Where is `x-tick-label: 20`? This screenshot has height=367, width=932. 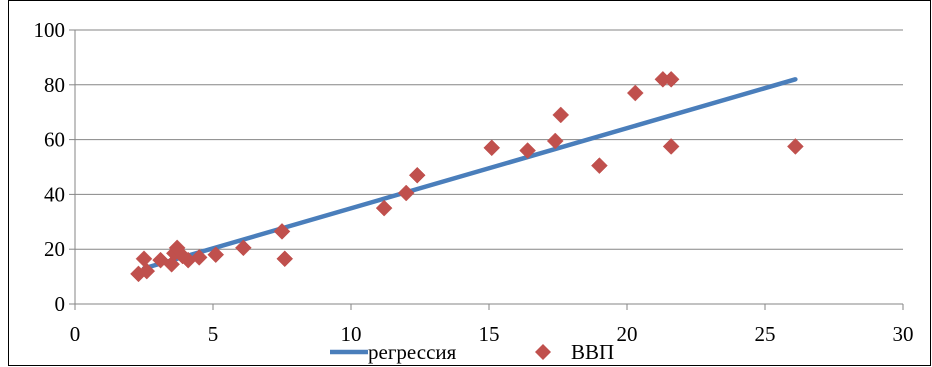
x-tick-label: 20 is located at coordinates (627, 334).